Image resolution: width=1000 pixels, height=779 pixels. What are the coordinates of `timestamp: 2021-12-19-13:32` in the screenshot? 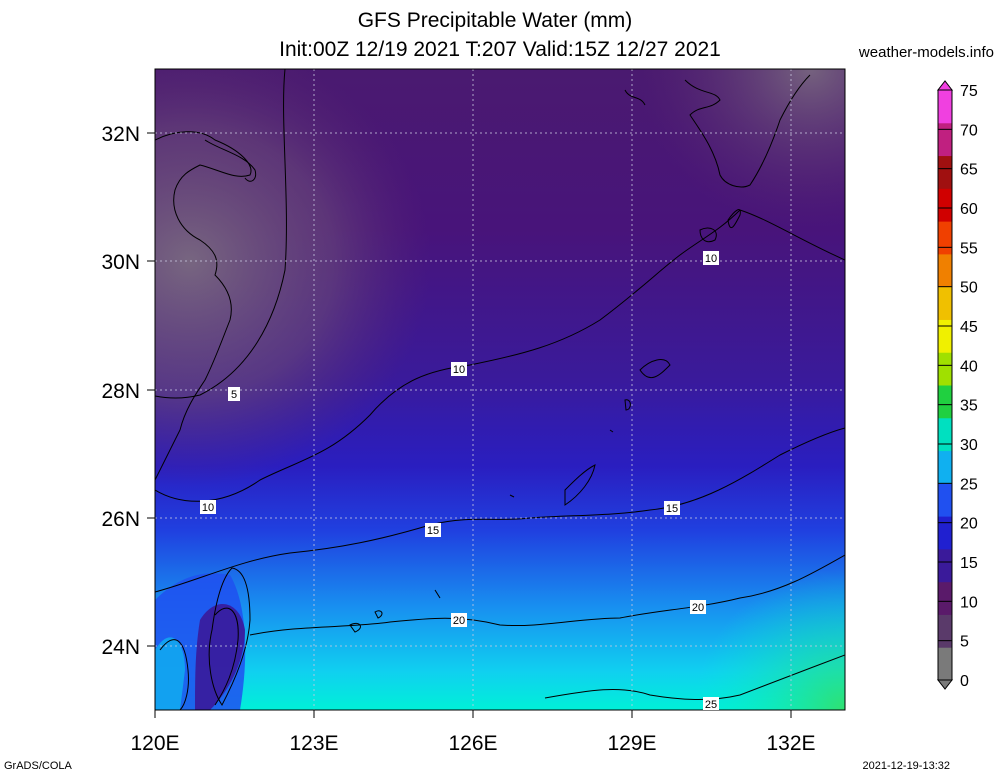 It's located at (906, 766).